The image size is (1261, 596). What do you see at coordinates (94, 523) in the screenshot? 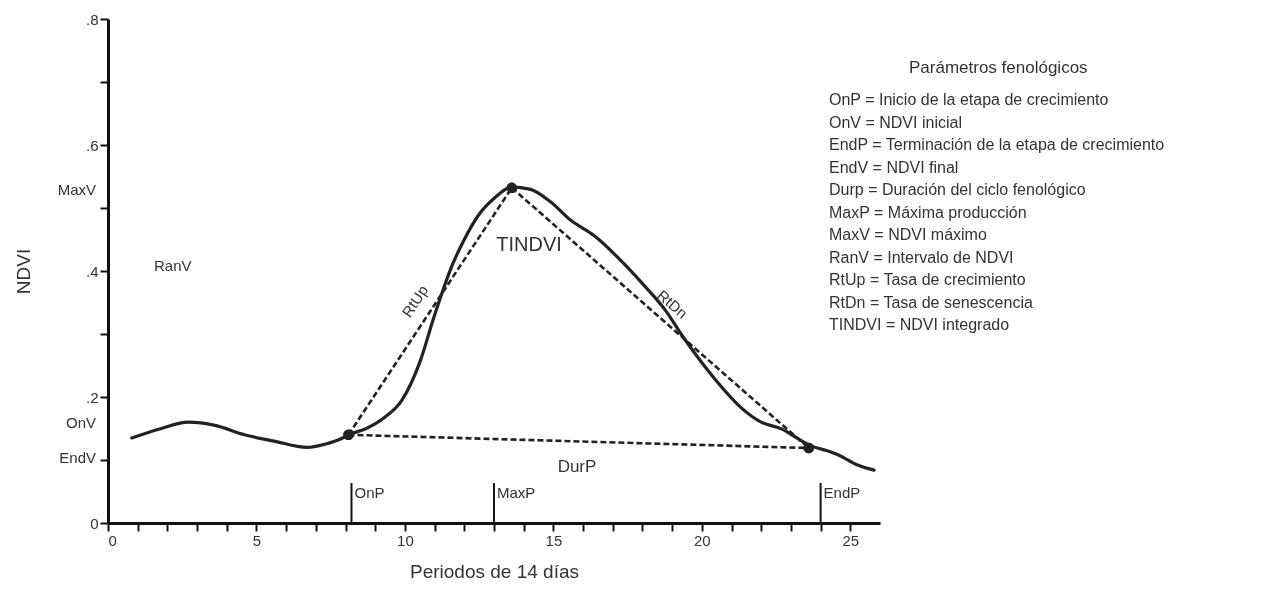
I see `y-tick-label: 0` at bounding box center [94, 523].